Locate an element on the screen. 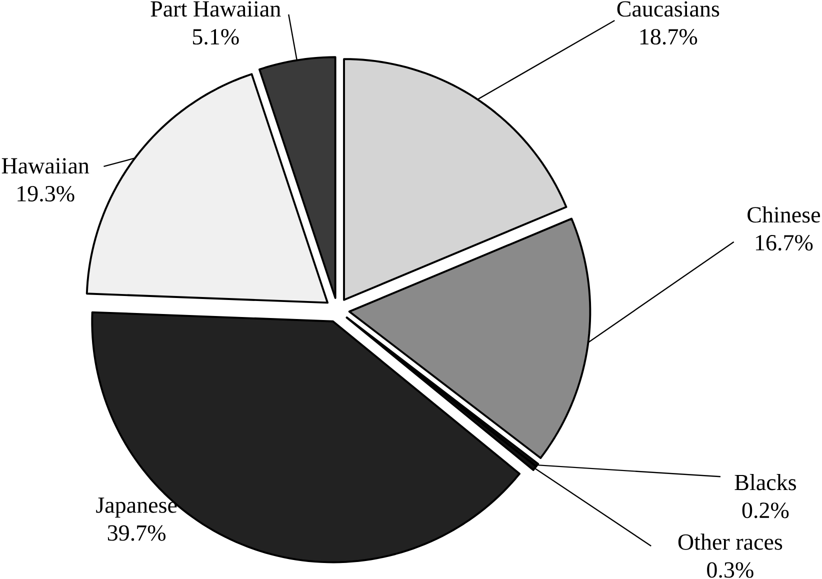 Image resolution: width=822 pixels, height=579 pixels. slice-label: Chinese is located at coordinates (784, 214).